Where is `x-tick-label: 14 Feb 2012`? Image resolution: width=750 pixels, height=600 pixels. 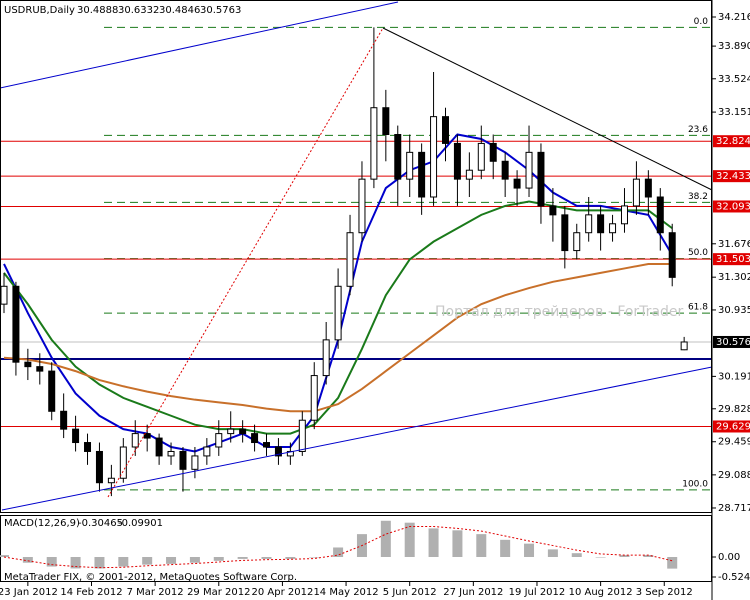 x-tick-label: 14 Feb 2012 is located at coordinates (91, 592).